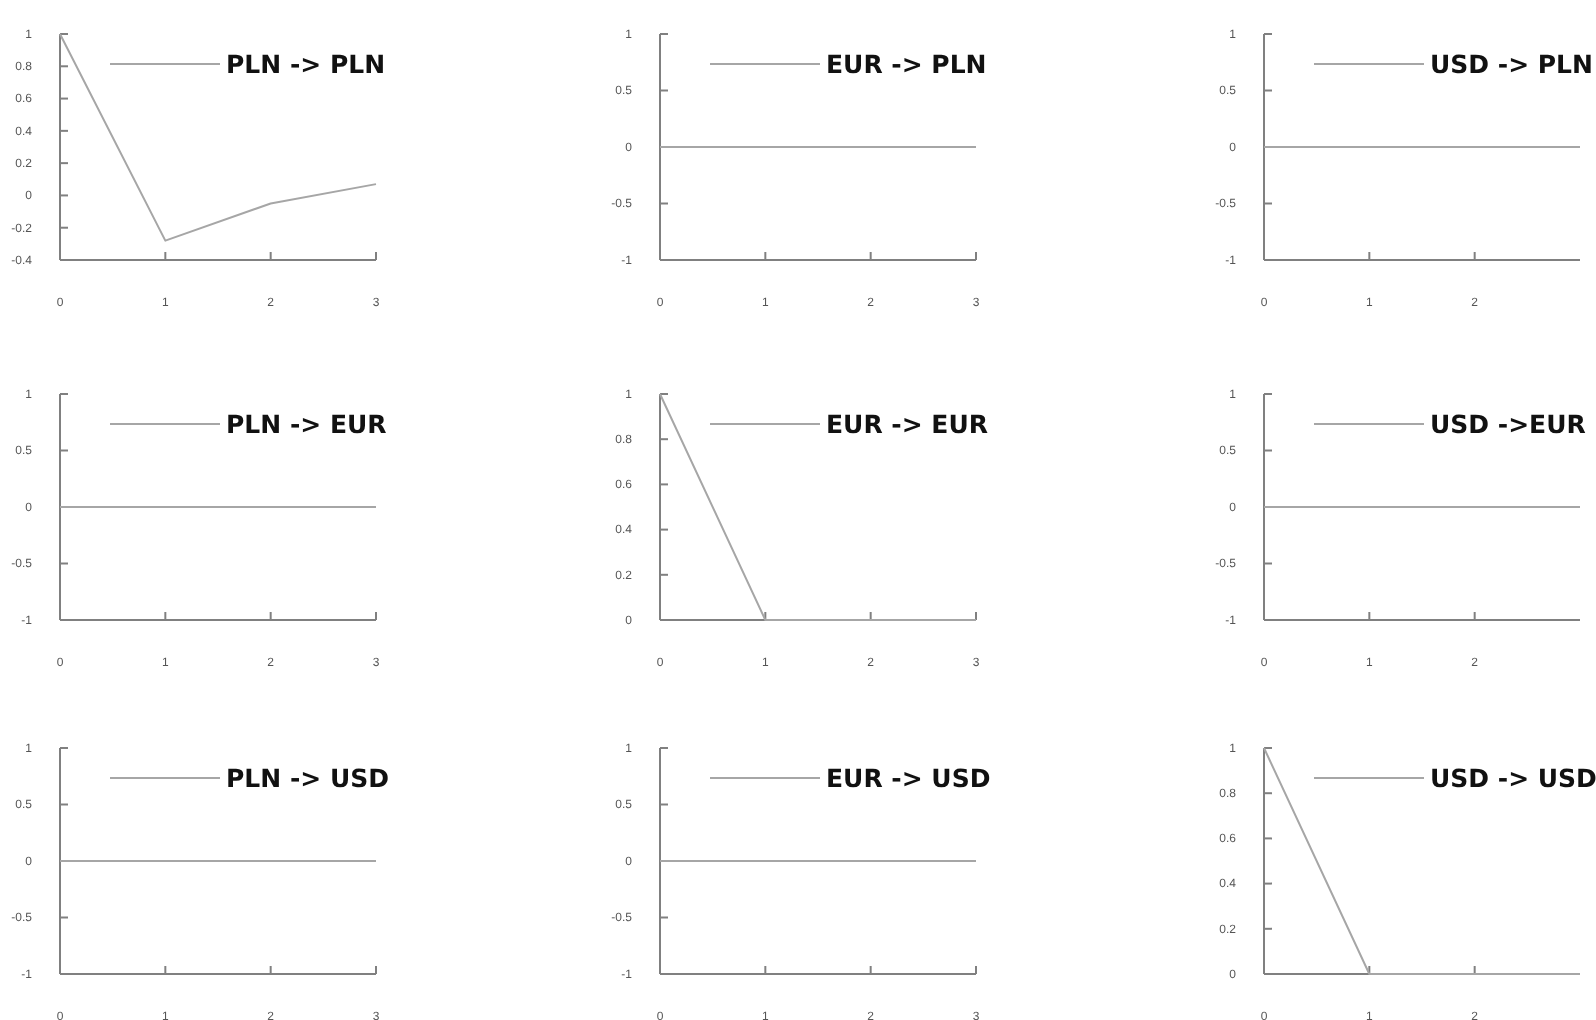  I want to click on legend-label: USD ->EUR, so click(1508, 423).